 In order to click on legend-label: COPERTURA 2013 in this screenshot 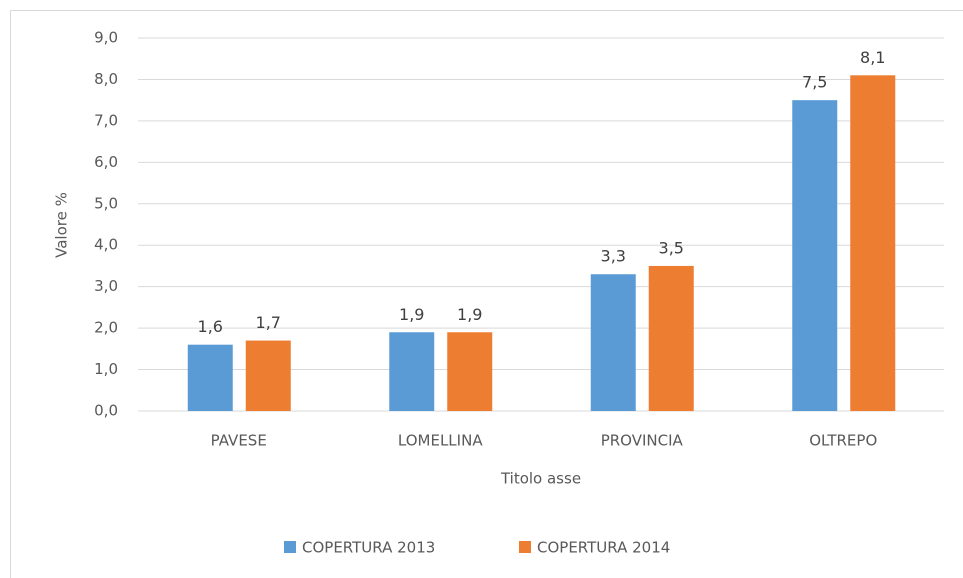, I will do `click(368, 548)`.